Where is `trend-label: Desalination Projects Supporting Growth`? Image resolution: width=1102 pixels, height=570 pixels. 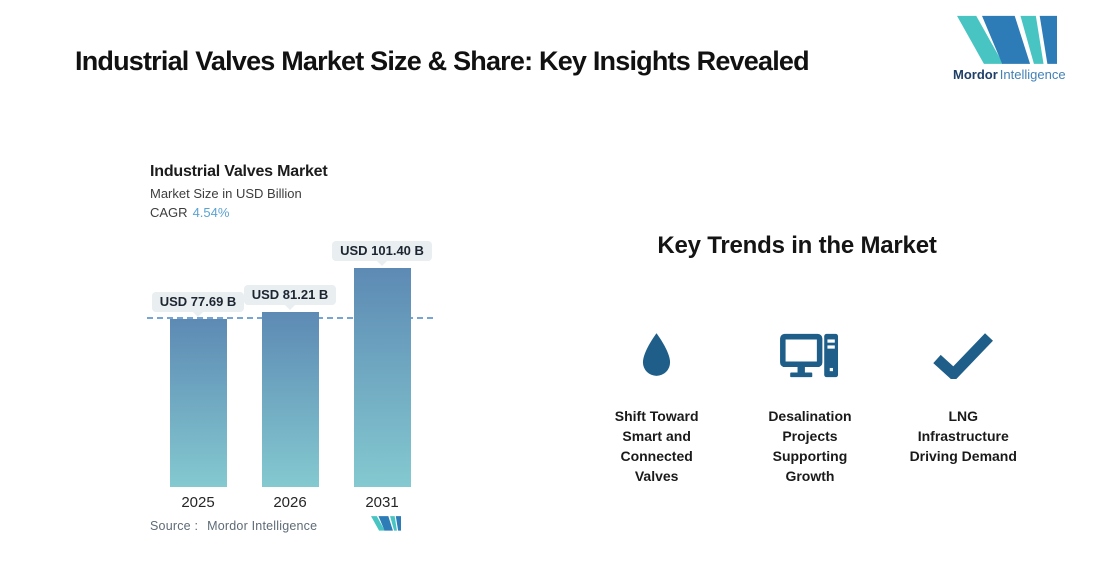
trend-label: Desalination Projects Supporting Growth is located at coordinates (810, 446).